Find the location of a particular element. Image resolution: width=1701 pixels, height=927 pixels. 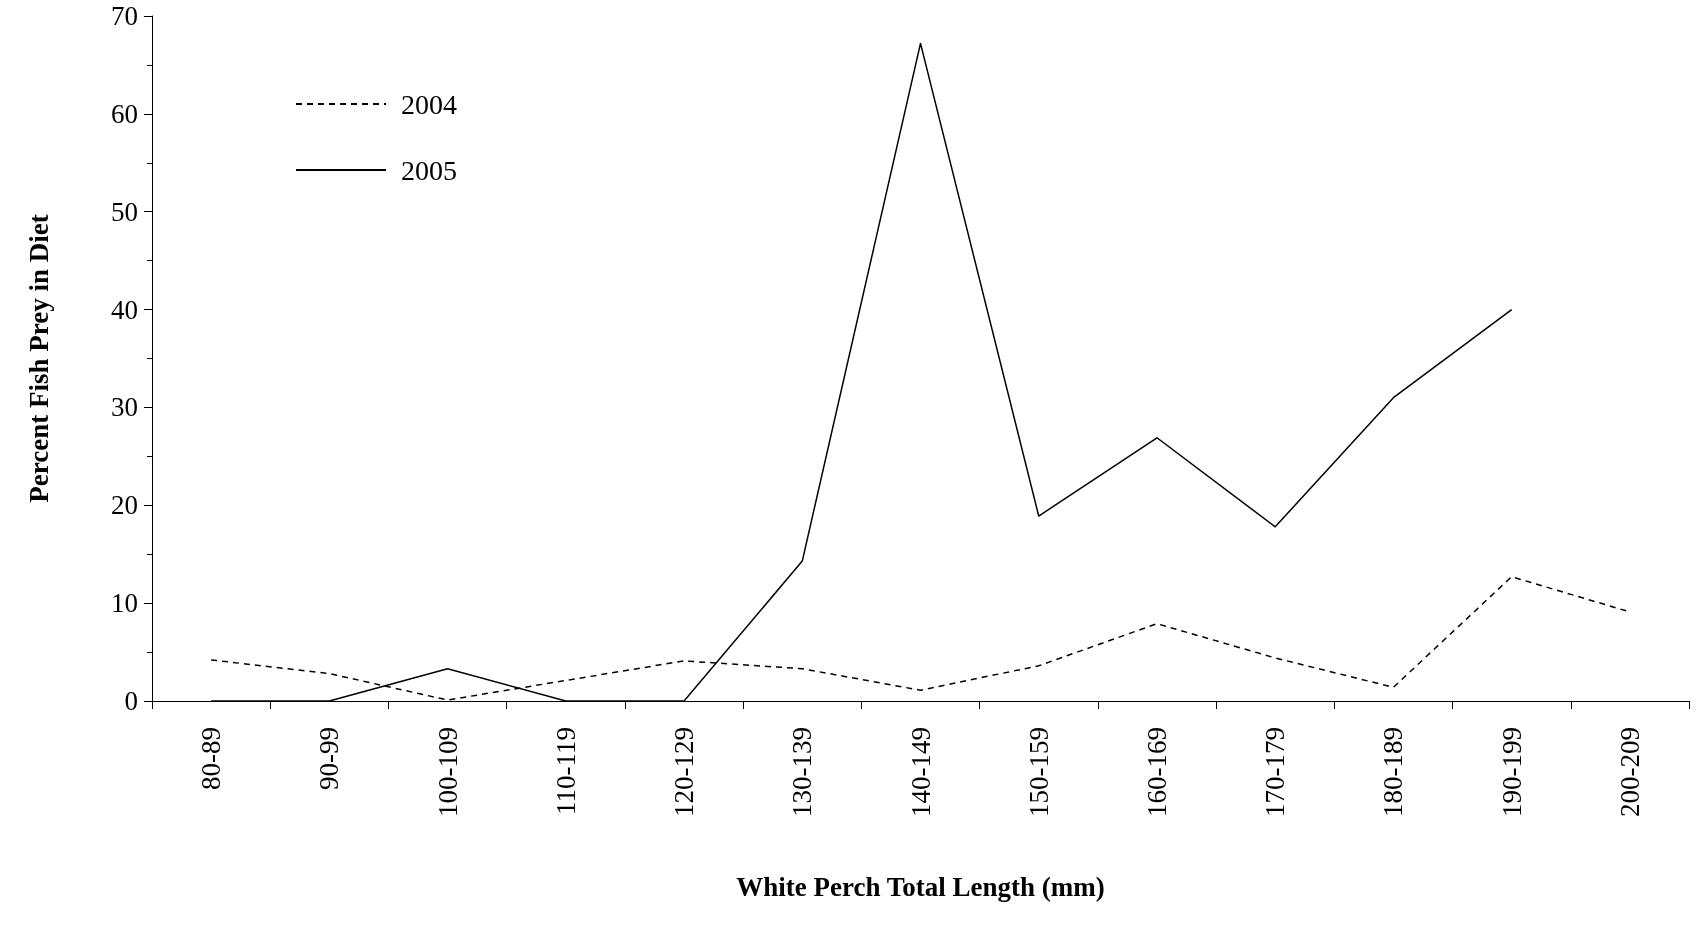

x-tick-label: 120-129 is located at coordinates (684, 772).